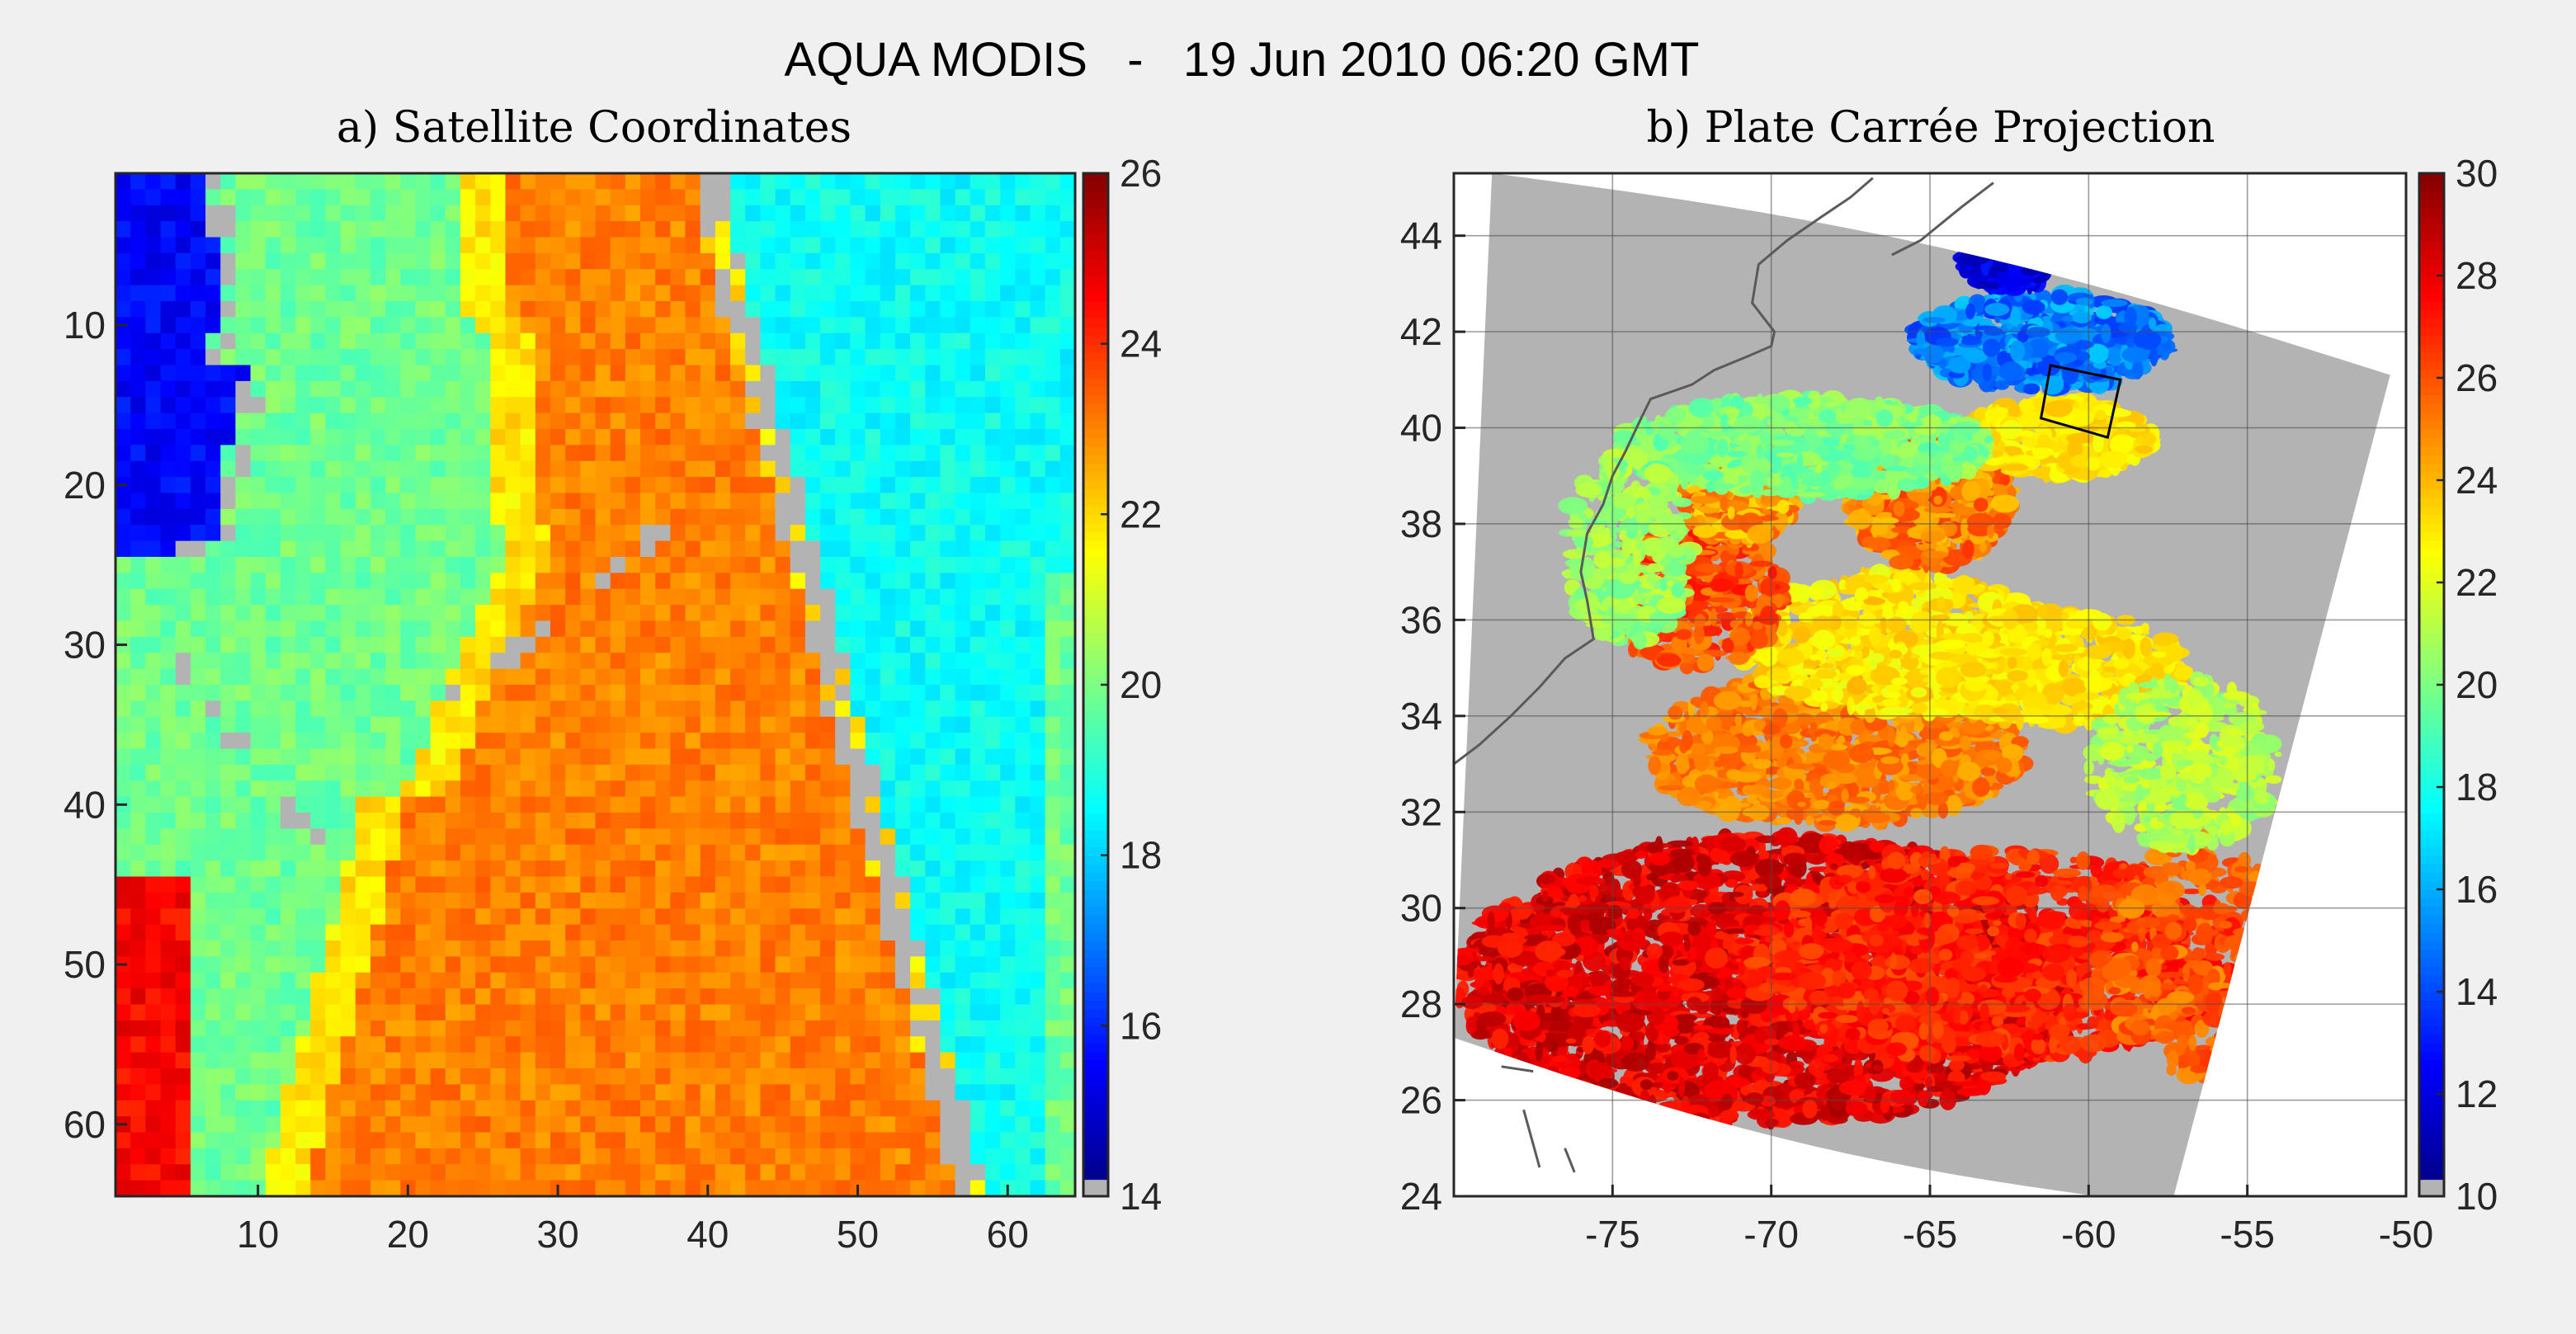 This screenshot has width=2576, height=1334. What do you see at coordinates (1421, 811) in the screenshot?
I see `panel-b-ytick-label: 32` at bounding box center [1421, 811].